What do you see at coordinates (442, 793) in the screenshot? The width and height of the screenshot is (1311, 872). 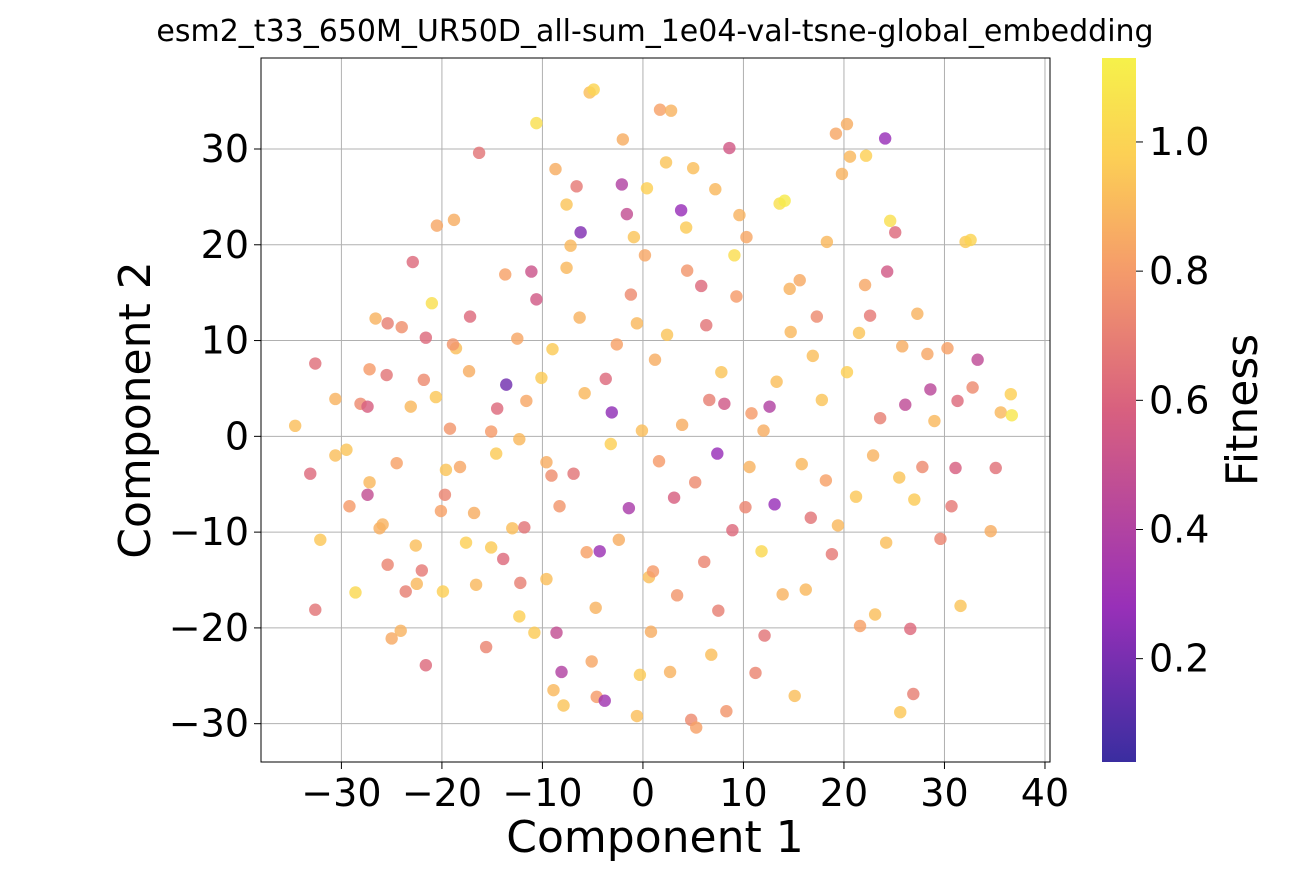 I see `x-tick-label: −20` at bounding box center [442, 793].